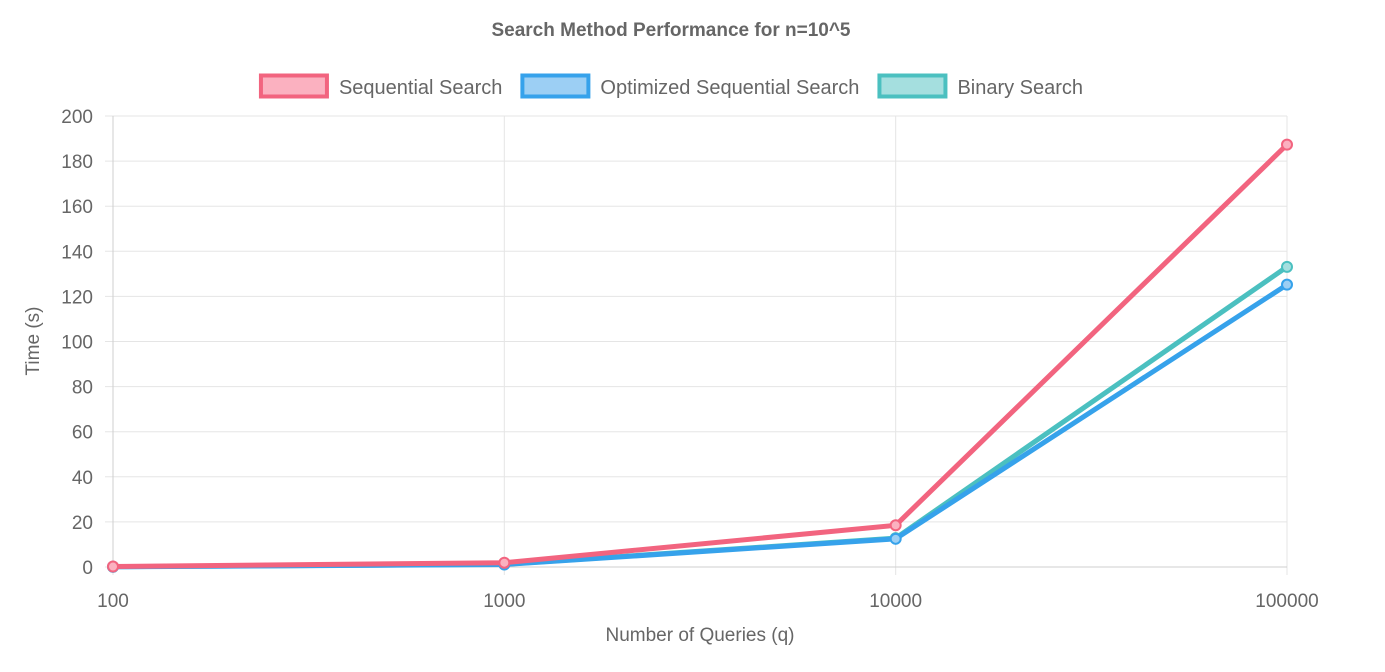  I want to click on y-tick-label: 120, so click(77, 297).